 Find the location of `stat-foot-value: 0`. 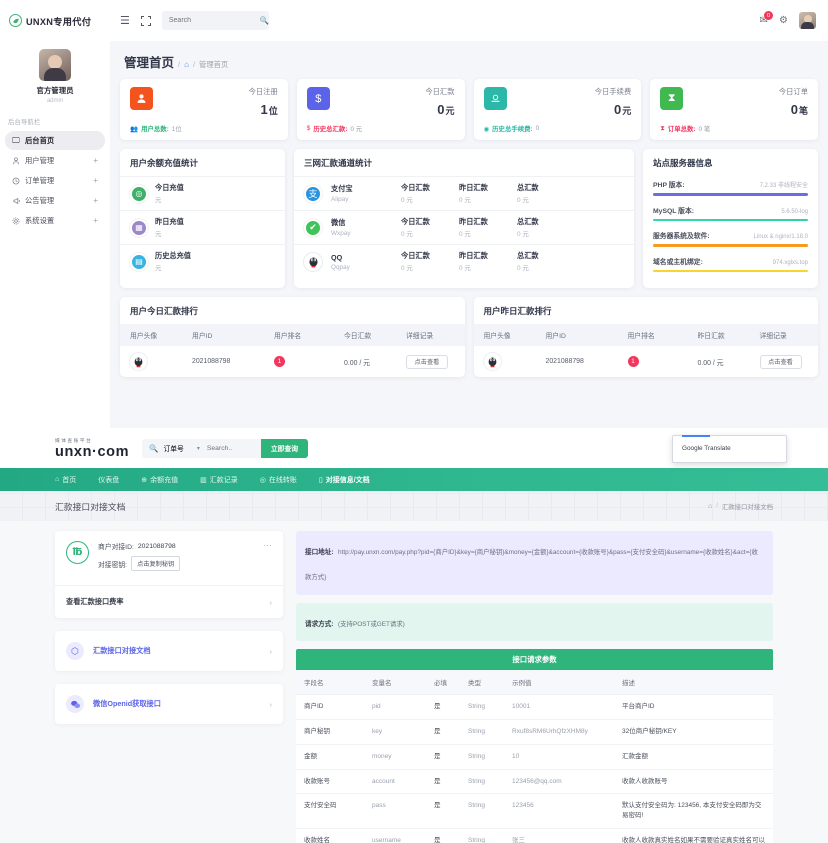

stat-foot-value: 0 is located at coordinates (537, 128).